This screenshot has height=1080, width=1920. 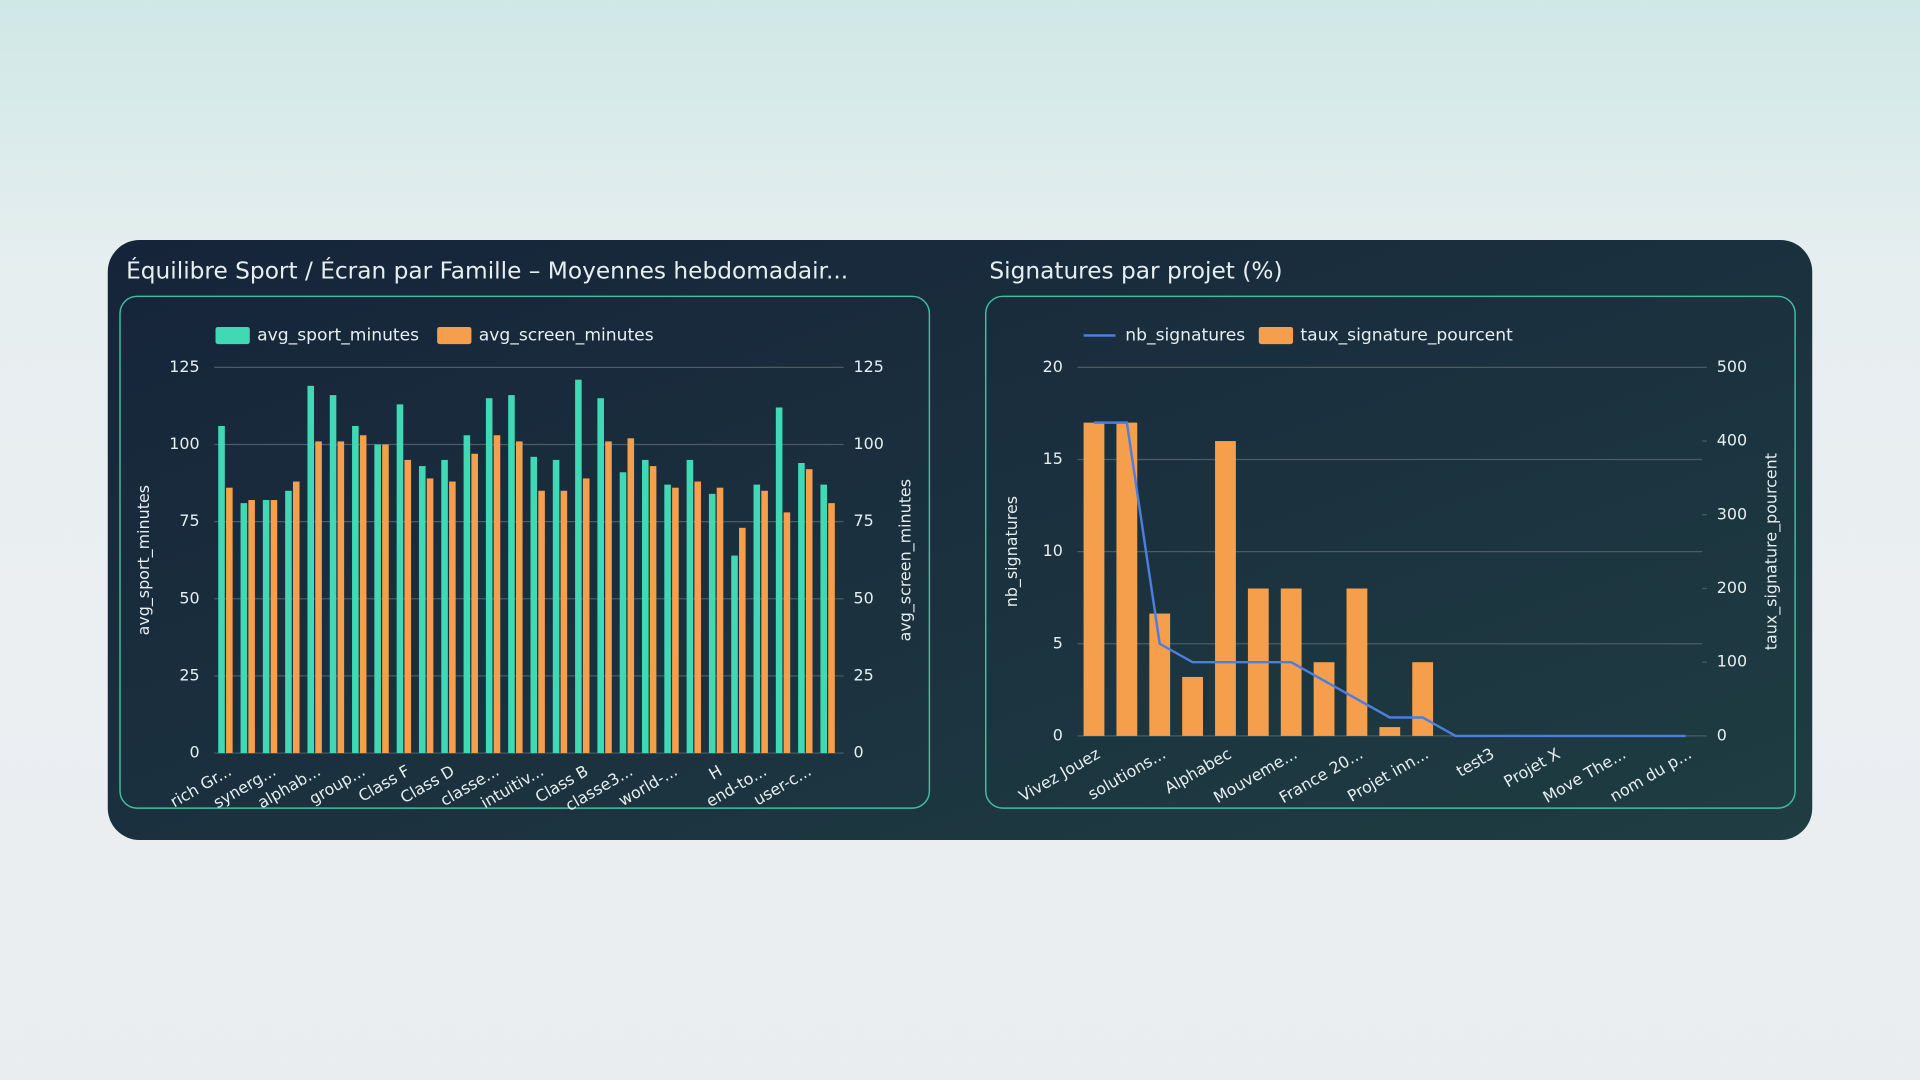 What do you see at coordinates (184, 366) in the screenshot?
I see `y-tick-label: 125` at bounding box center [184, 366].